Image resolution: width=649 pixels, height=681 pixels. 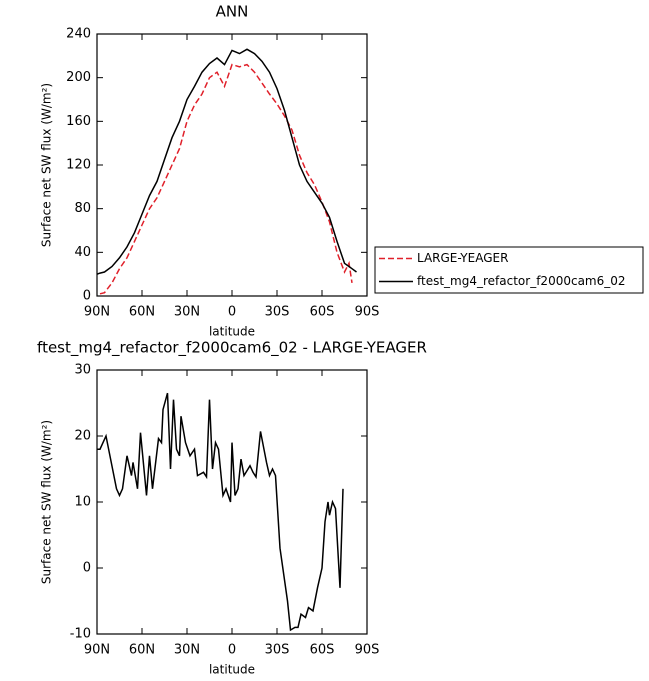 I want to click on y-tick-label: 200, so click(x=78, y=77).